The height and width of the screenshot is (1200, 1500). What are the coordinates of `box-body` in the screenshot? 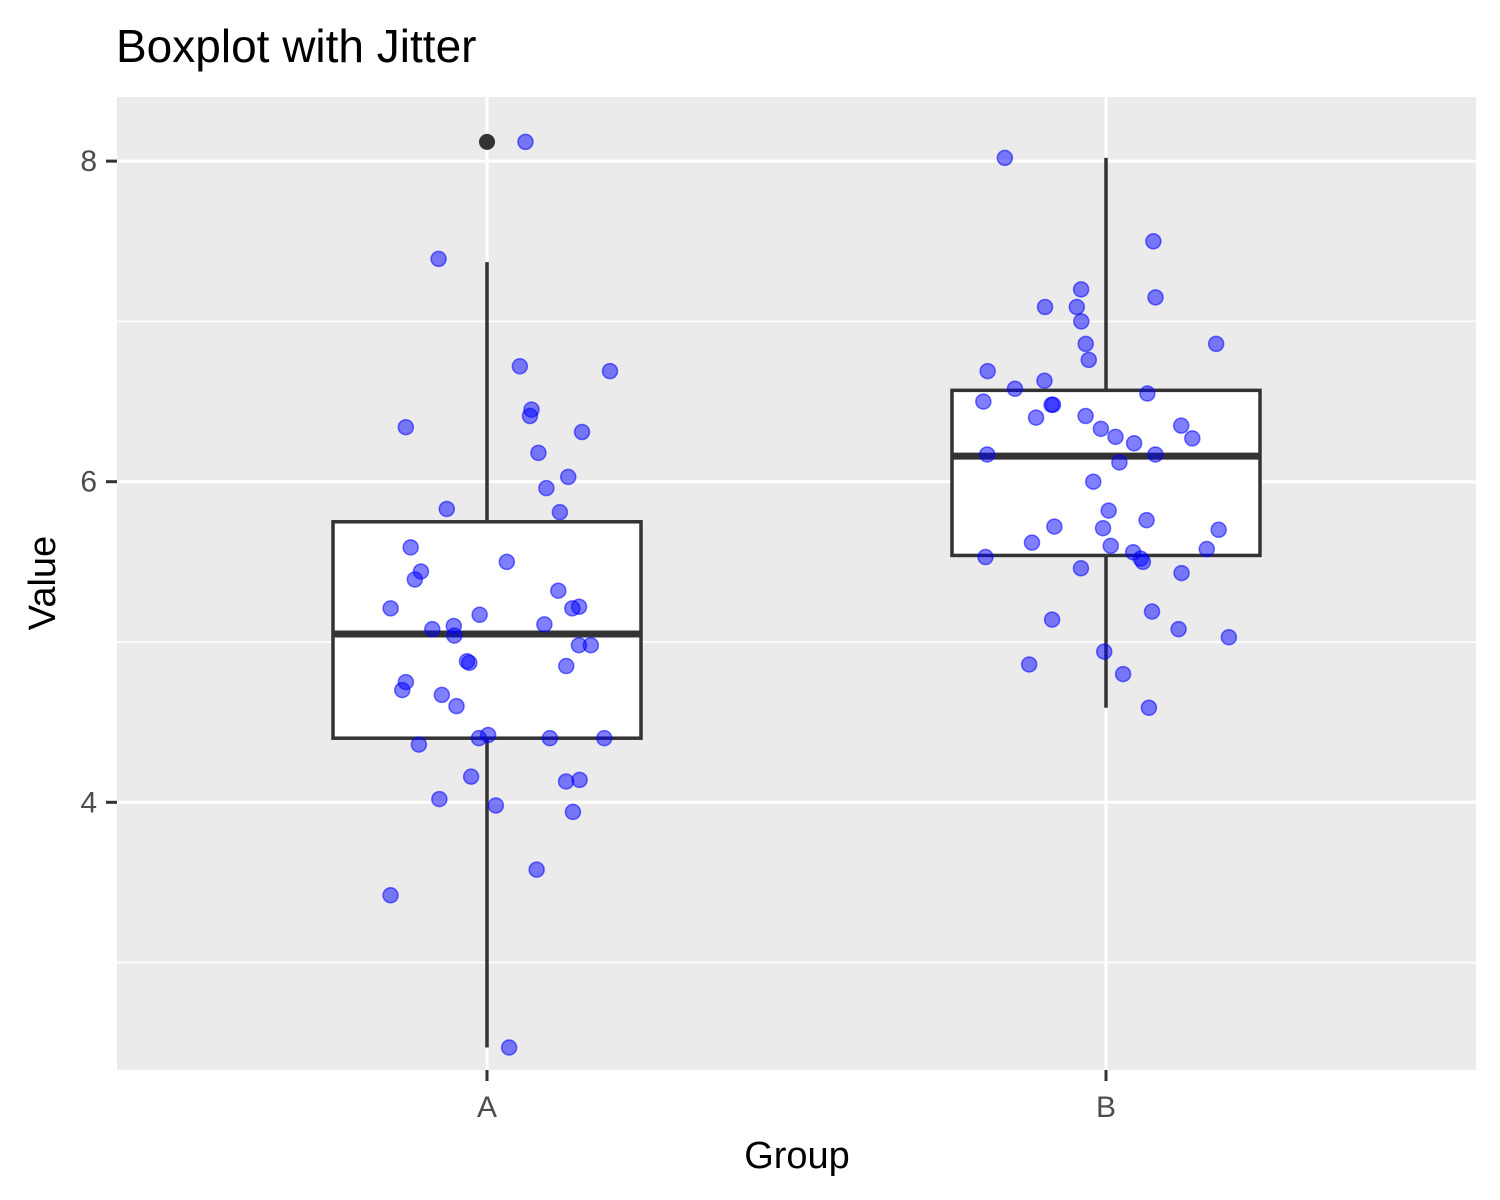 It's located at (487, 630).